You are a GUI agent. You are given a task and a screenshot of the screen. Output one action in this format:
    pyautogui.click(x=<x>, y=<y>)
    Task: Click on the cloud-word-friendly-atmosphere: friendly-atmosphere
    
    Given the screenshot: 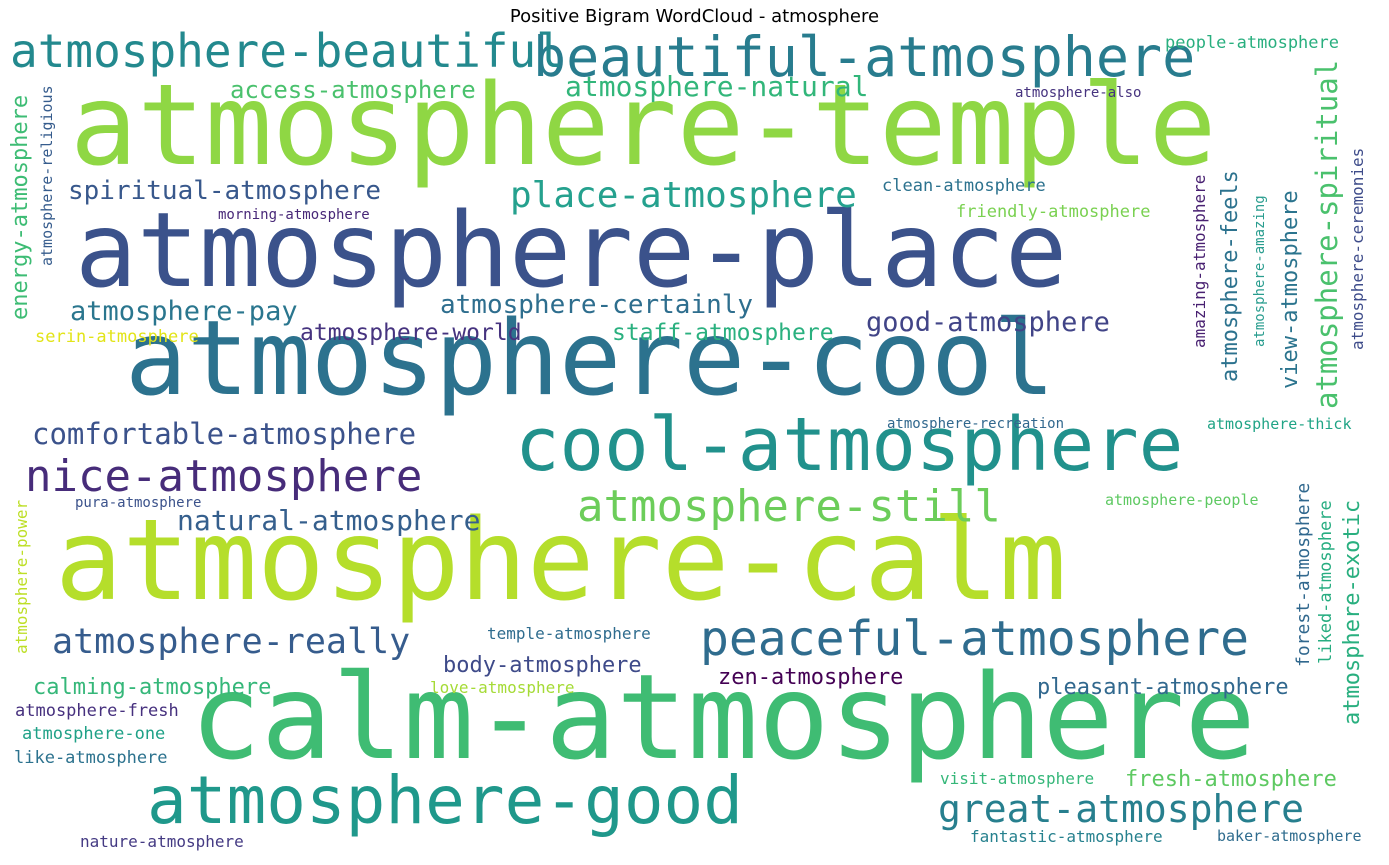 What is the action you would take?
    pyautogui.click(x=1053, y=212)
    